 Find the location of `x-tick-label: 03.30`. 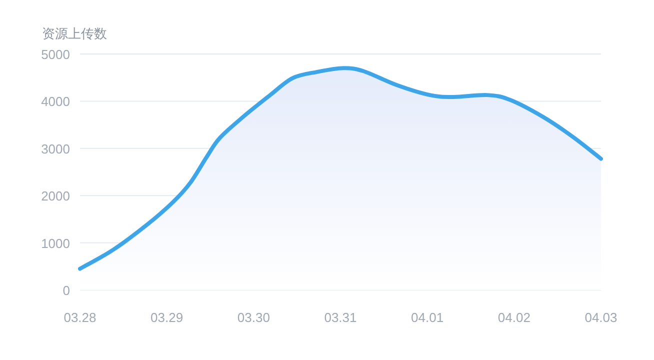

x-tick-label: 03.30 is located at coordinates (253, 317).